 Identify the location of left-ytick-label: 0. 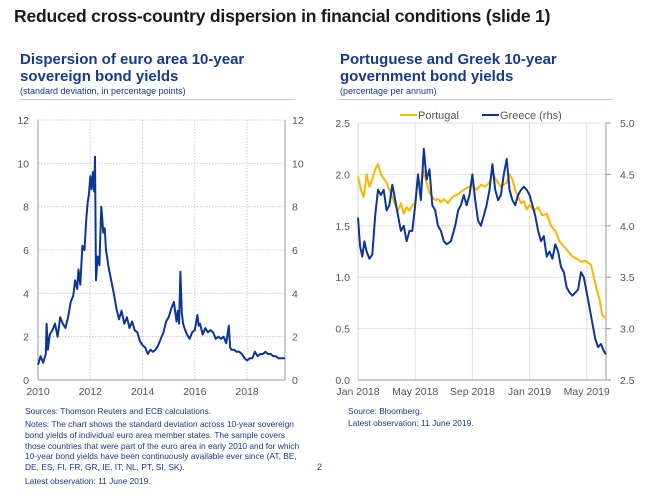
(26, 381).